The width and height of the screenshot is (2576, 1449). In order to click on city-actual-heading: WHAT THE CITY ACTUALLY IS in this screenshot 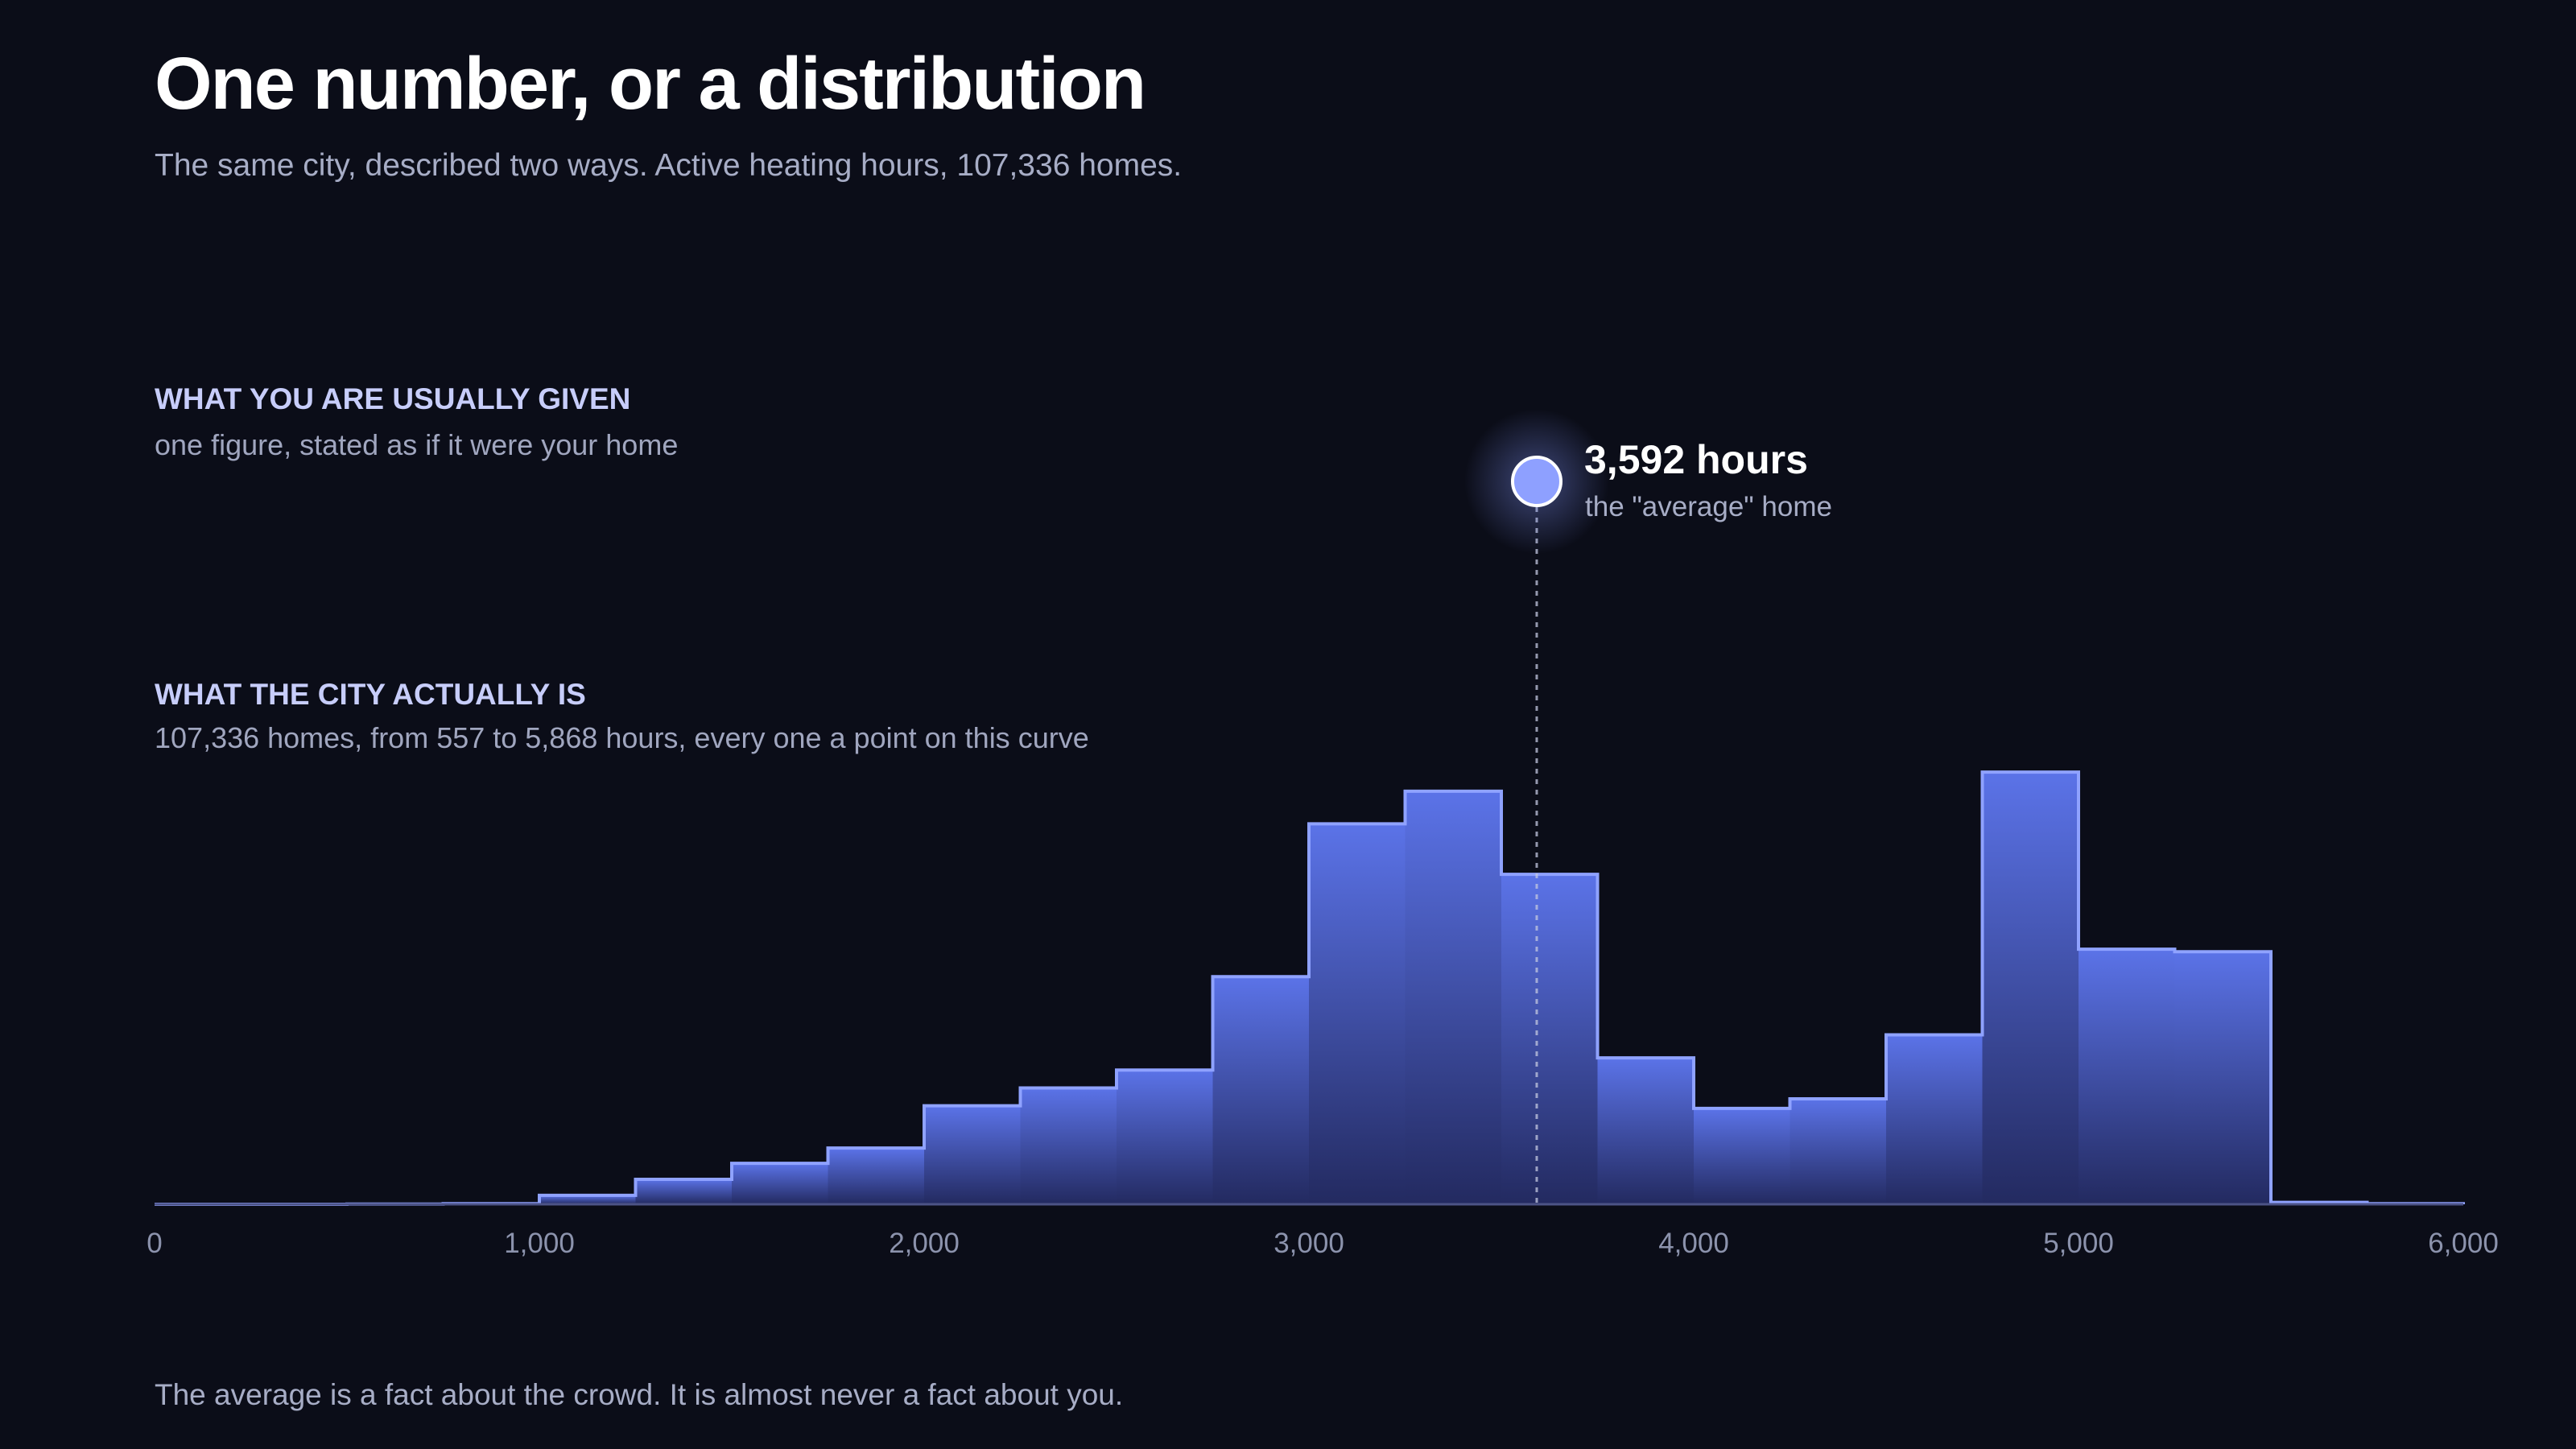, I will do `click(370, 694)`.